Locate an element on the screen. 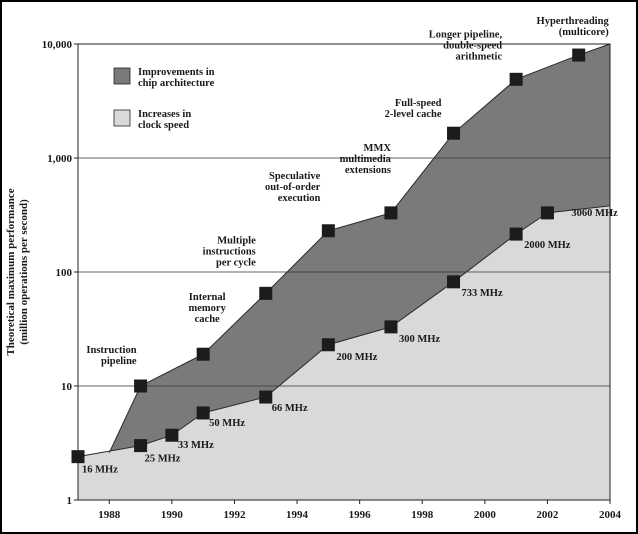 The height and width of the screenshot is (534, 638). y-tick-label: 1 is located at coordinates (70, 501).